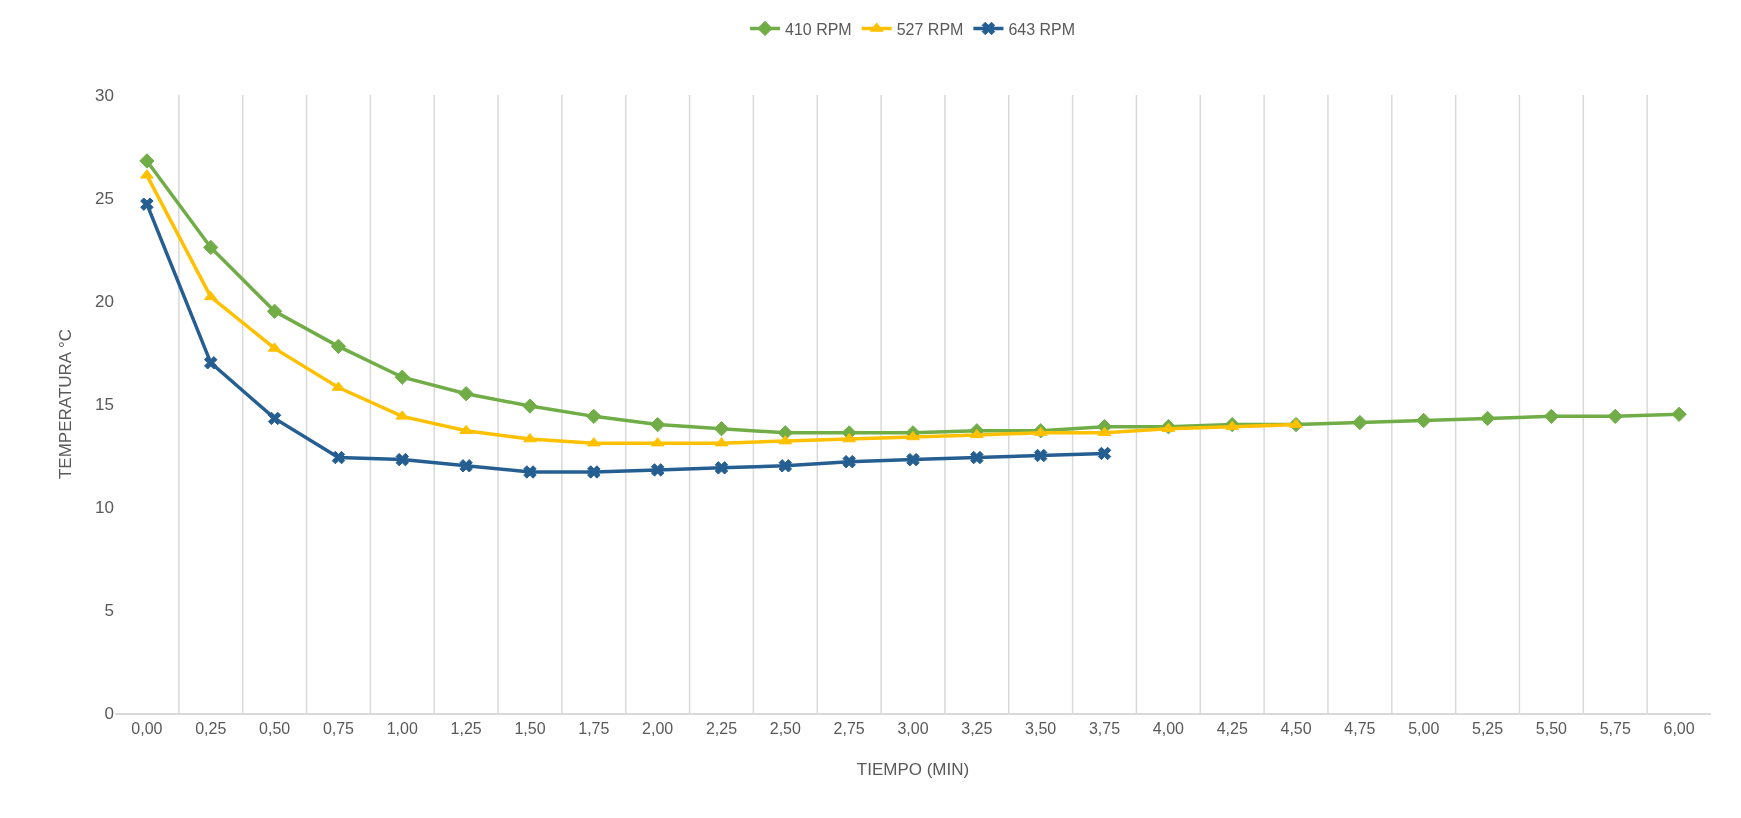 The image size is (1741, 818). What do you see at coordinates (1615, 728) in the screenshot?
I see `x-tick-label: 5,75` at bounding box center [1615, 728].